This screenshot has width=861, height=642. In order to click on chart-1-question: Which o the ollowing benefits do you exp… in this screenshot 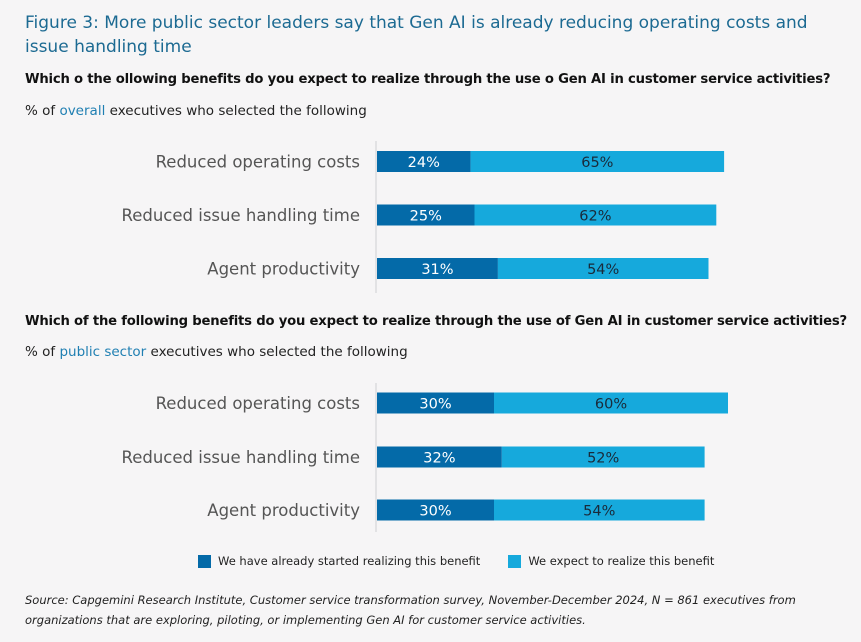, I will do `click(428, 79)`.